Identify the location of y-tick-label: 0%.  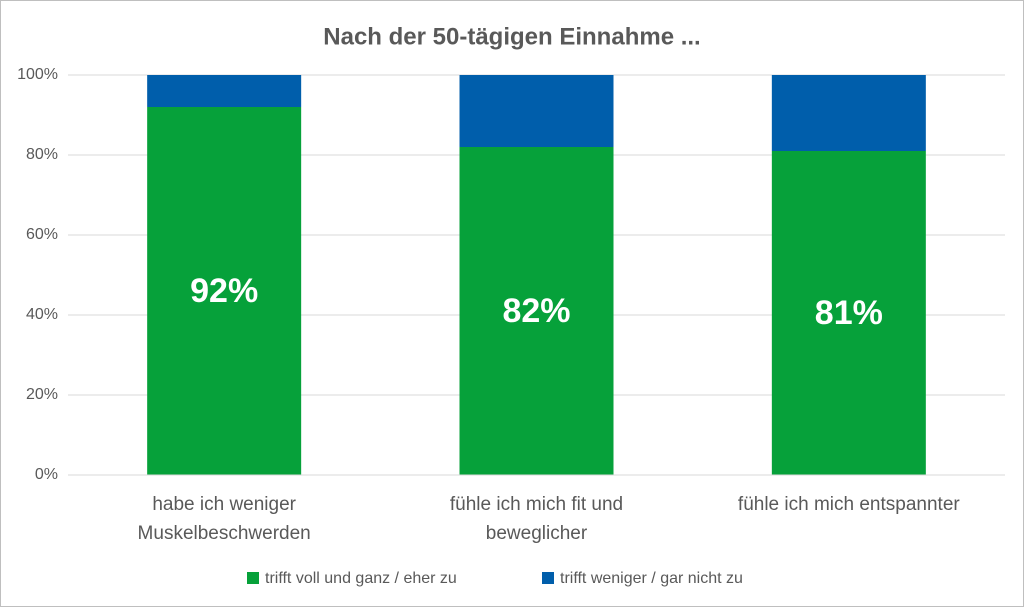
(46, 474).